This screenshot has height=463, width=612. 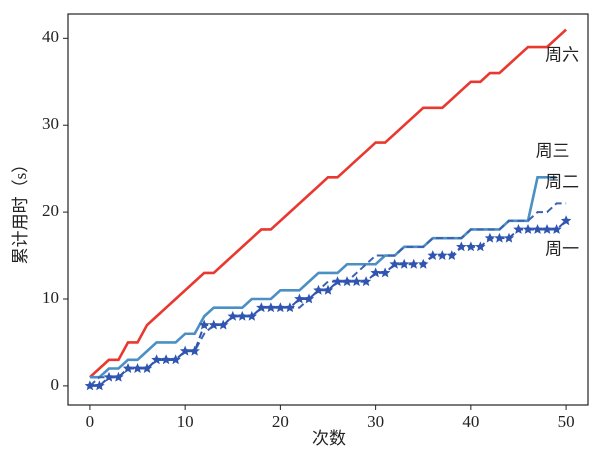 I want to click on x-axis-label: 次数, so click(x=329, y=438).